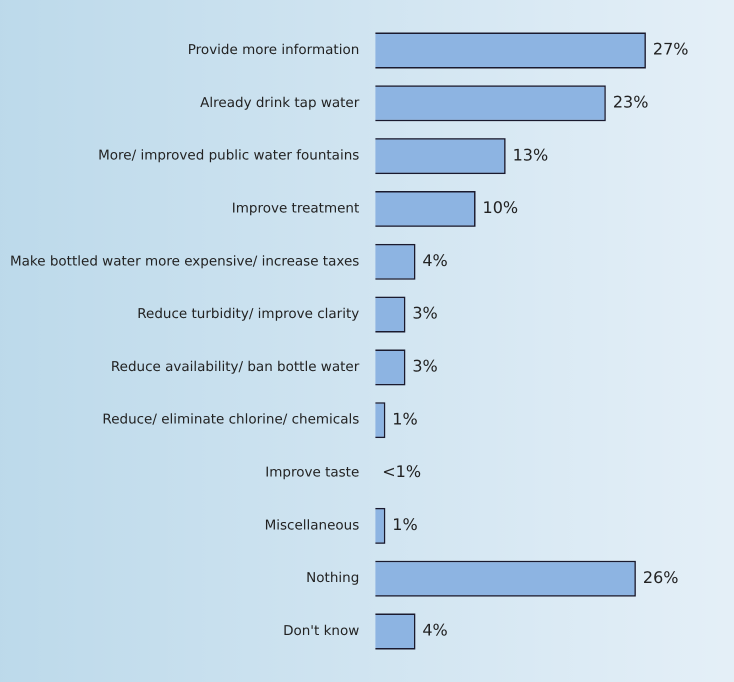 Image resolution: width=734 pixels, height=682 pixels. Describe the element at coordinates (333, 578) in the screenshot. I see `y-tick-label: Nothing` at that location.